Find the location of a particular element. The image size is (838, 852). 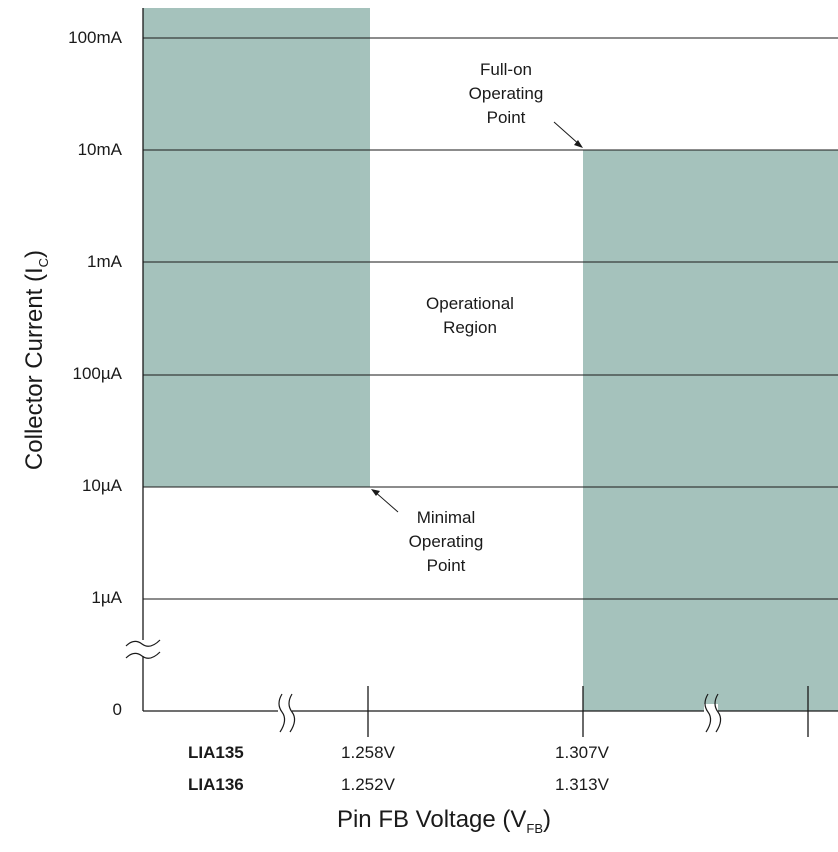

x-axis-label: Pin FB Voltage (VFB) is located at coordinates (444, 821).